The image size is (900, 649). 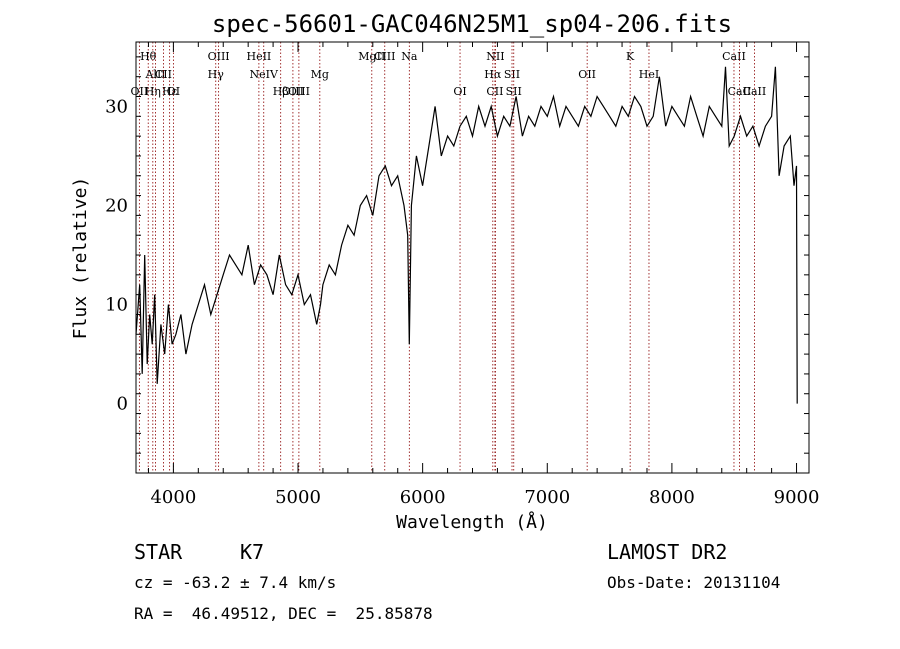 What do you see at coordinates (797, 497) in the screenshot?
I see `x-tick-label: 9000` at bounding box center [797, 497].